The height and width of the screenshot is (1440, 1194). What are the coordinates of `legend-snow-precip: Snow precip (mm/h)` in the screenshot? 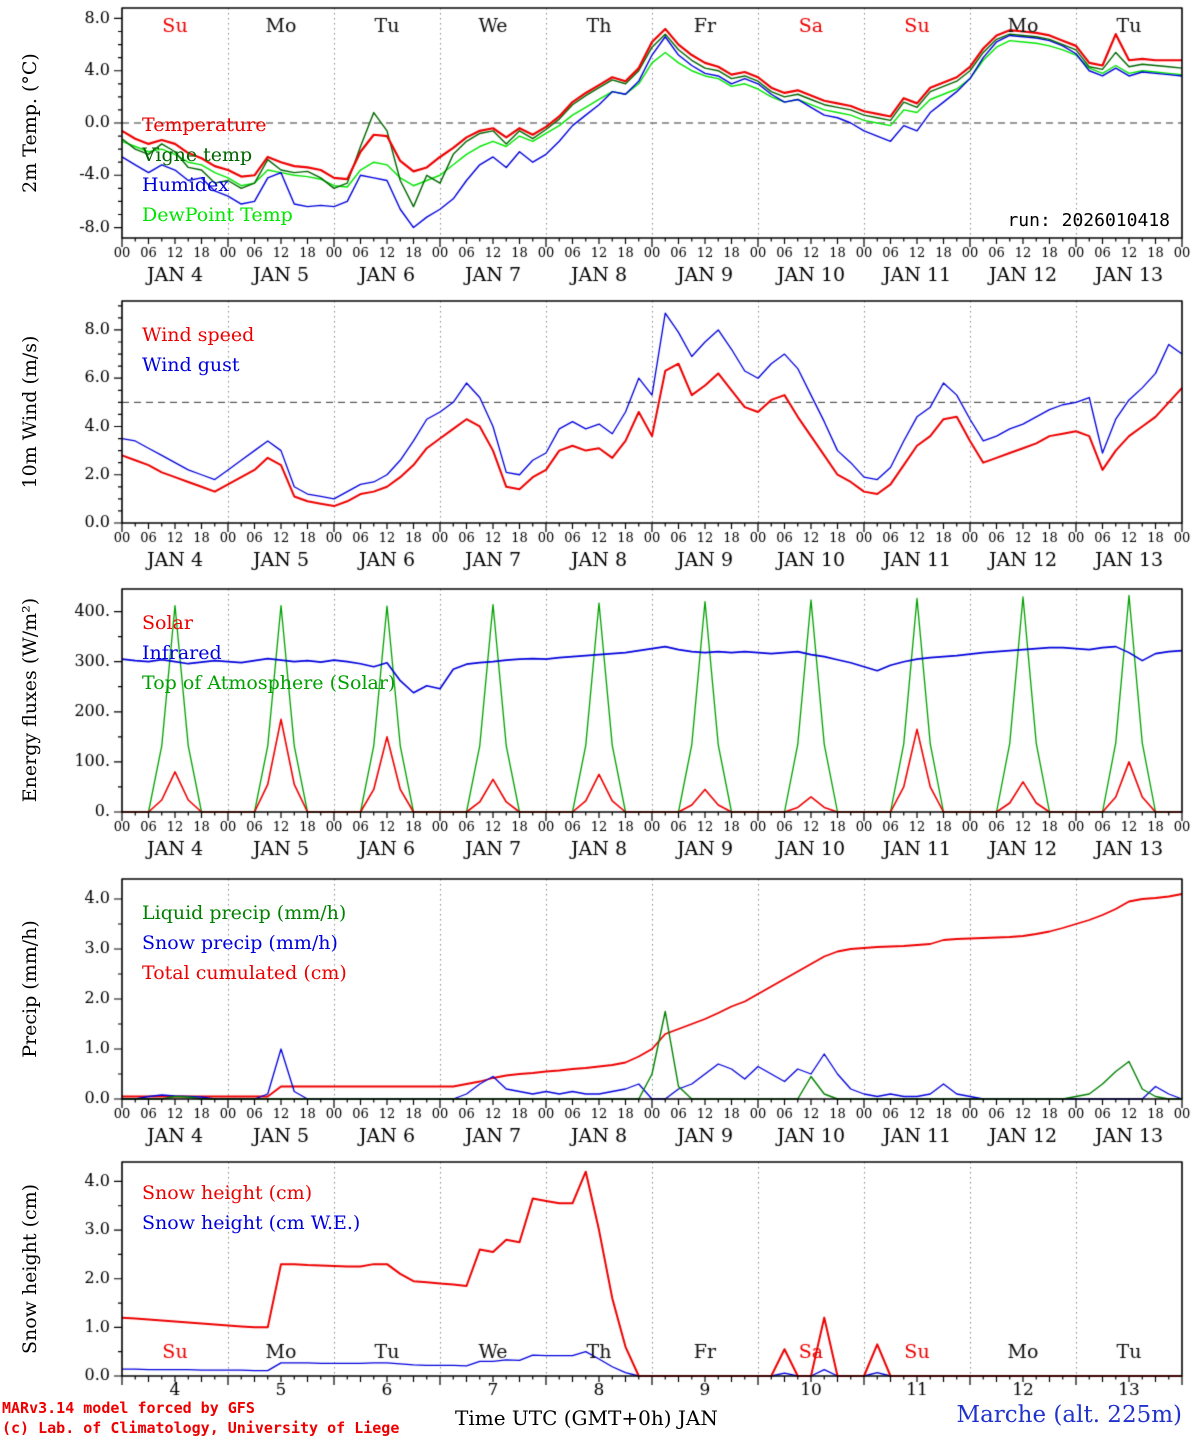 It's located at (240, 943).